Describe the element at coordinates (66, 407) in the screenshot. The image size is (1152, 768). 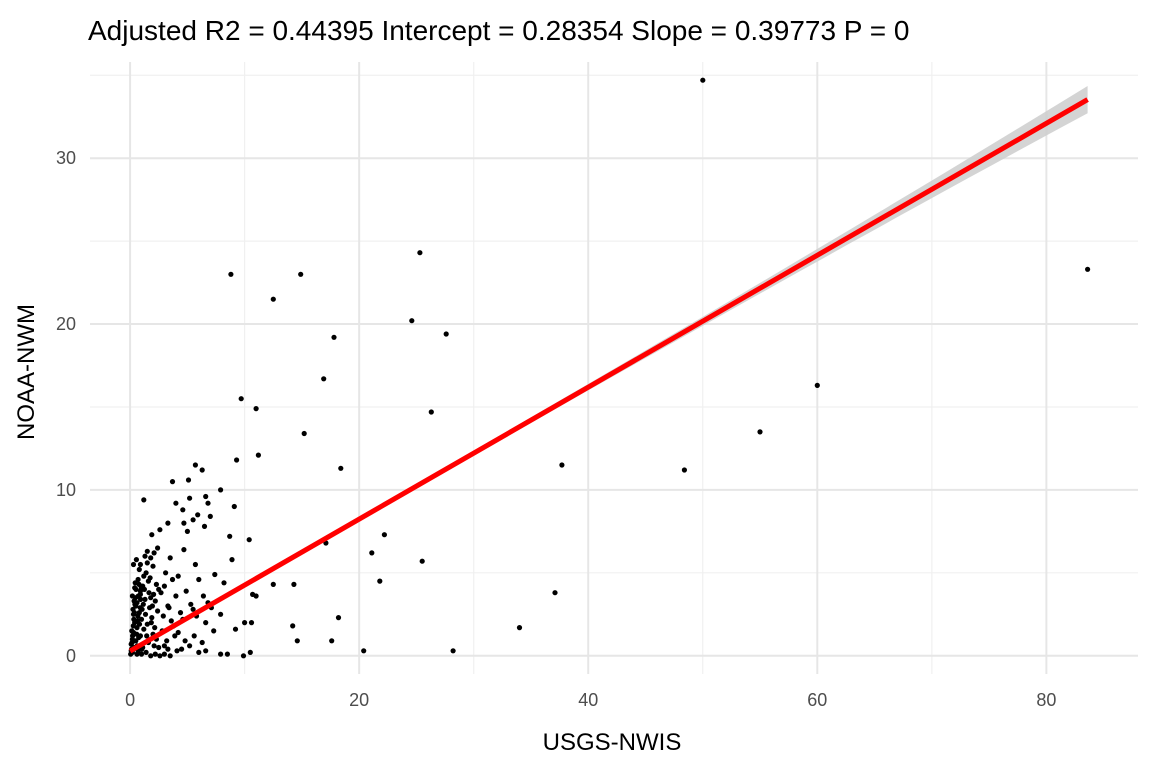
I see `y-tick-labels: 0 10 20 30` at that location.